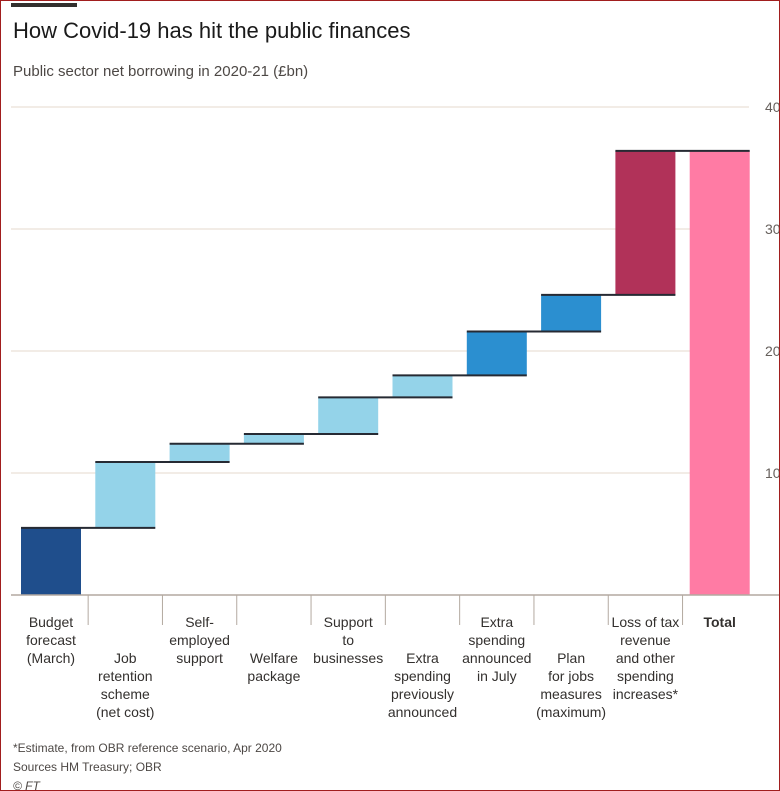  Describe the element at coordinates (274, 658) in the screenshot. I see `category-label-line: Welfare` at that location.